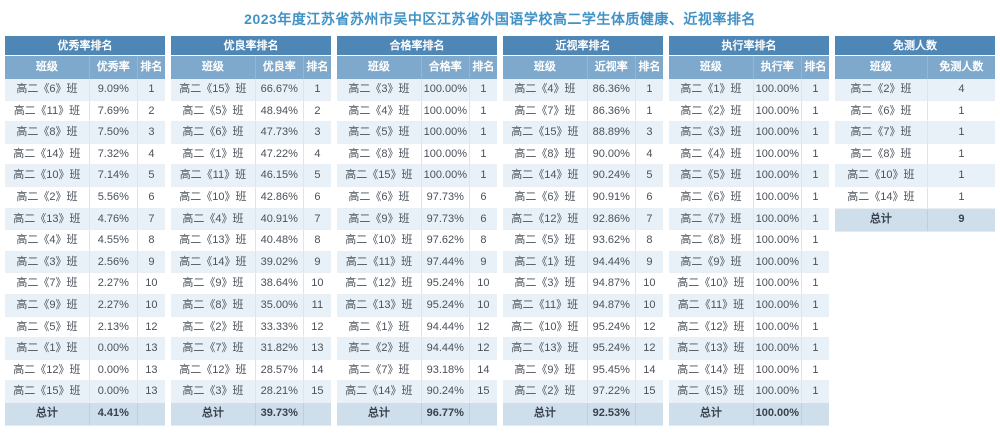 The height and width of the screenshot is (446, 1000). I want to click on rate-cell: 66.67%, so click(280, 89).